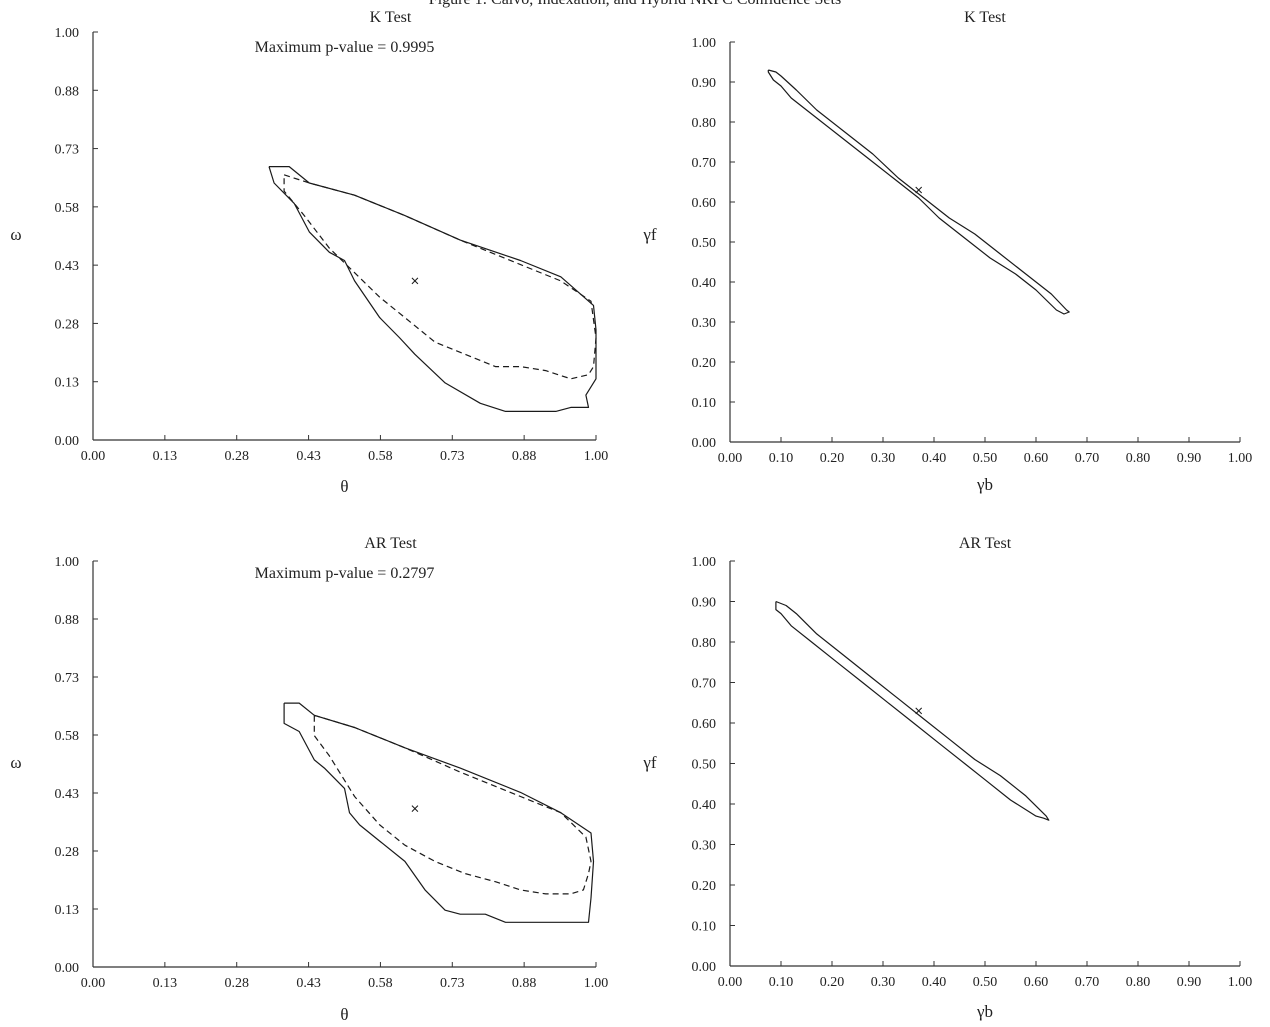  I want to click on y-tick-label: 0.30, so click(704, 323).